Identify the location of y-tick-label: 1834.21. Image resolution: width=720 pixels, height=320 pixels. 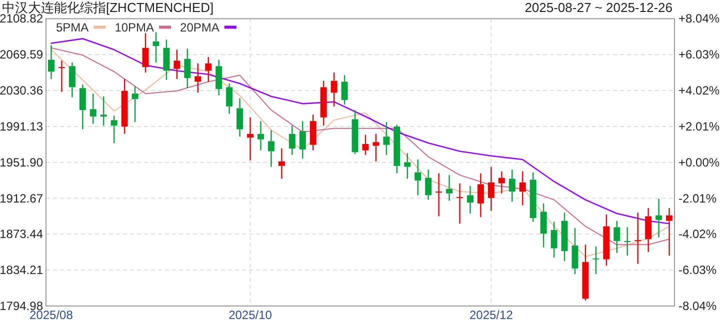
(22, 270).